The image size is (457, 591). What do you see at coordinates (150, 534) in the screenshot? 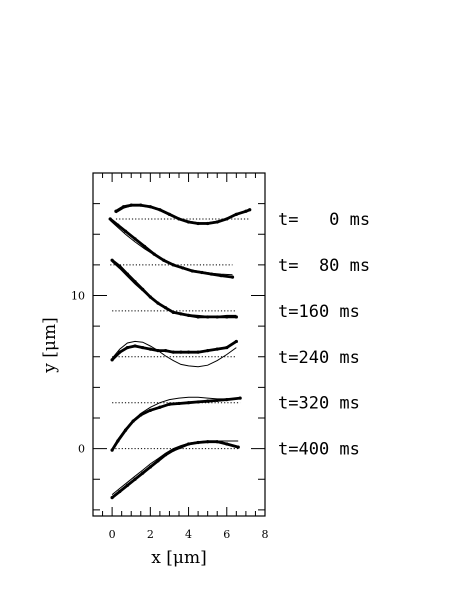
I see `x-tick-label: 2` at bounding box center [150, 534].